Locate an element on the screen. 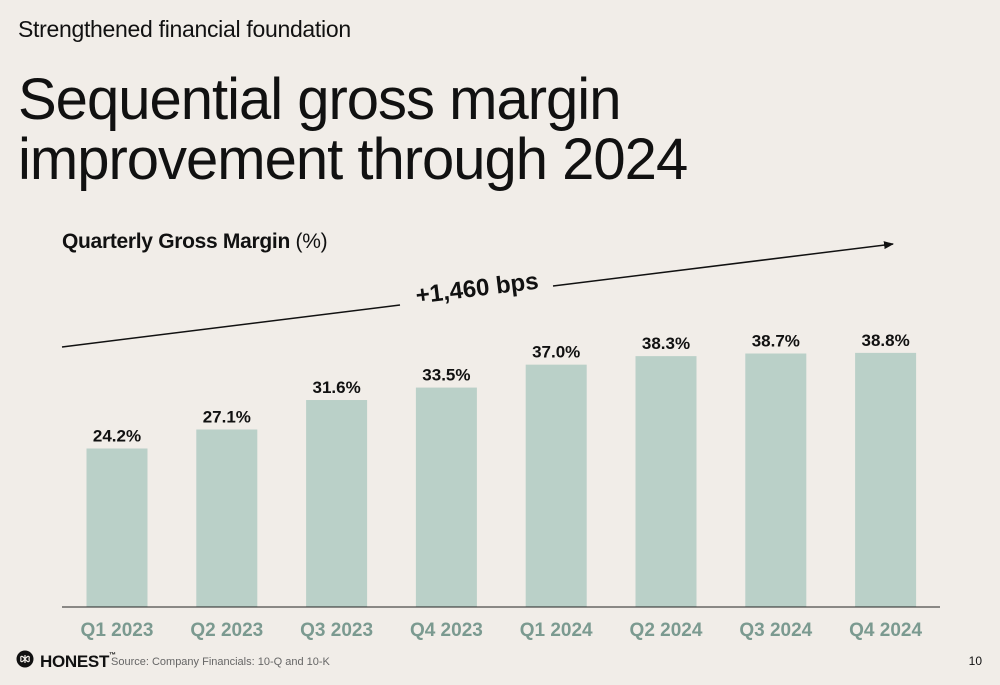  bar-q4-2024 is located at coordinates (886, 479).